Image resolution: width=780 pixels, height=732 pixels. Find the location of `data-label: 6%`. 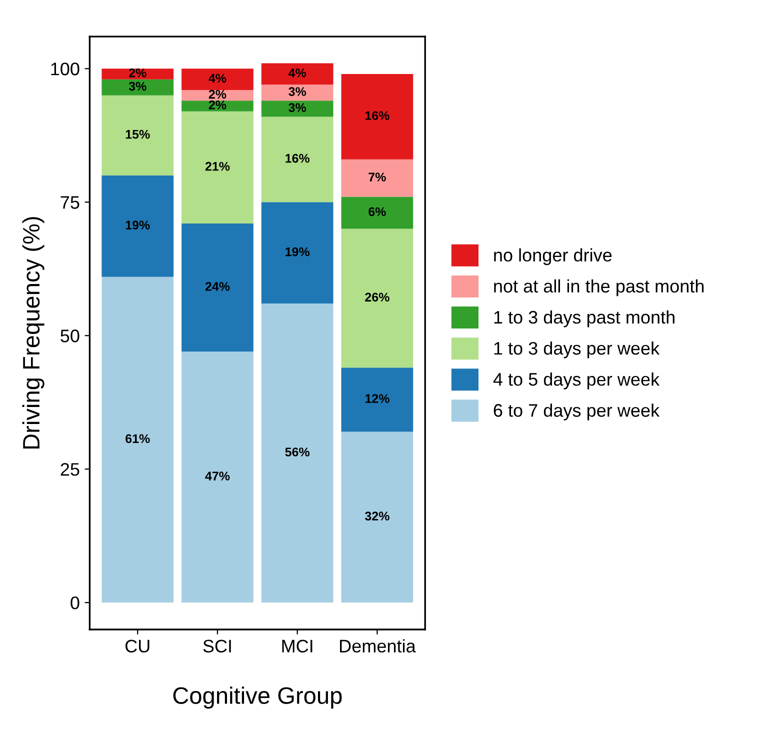

data-label: 6% is located at coordinates (377, 211).